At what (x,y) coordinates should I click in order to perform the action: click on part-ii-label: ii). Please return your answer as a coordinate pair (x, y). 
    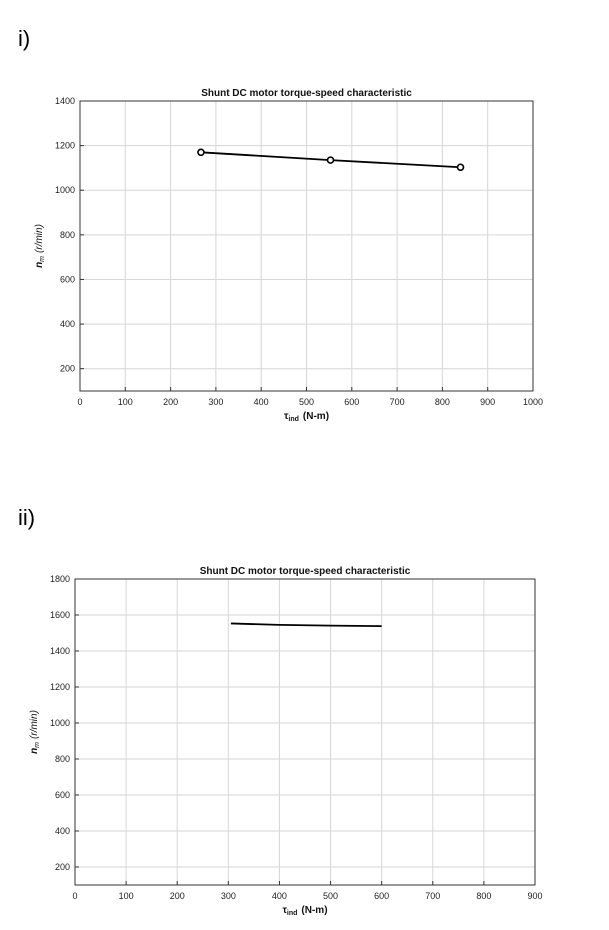
    Looking at the image, I should click on (27, 517).